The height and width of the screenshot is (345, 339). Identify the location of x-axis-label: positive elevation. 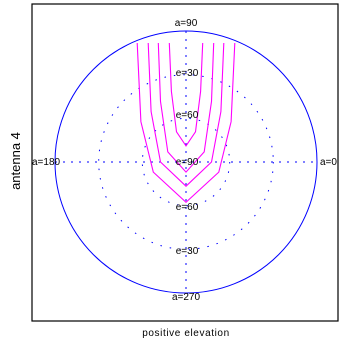
(186, 333).